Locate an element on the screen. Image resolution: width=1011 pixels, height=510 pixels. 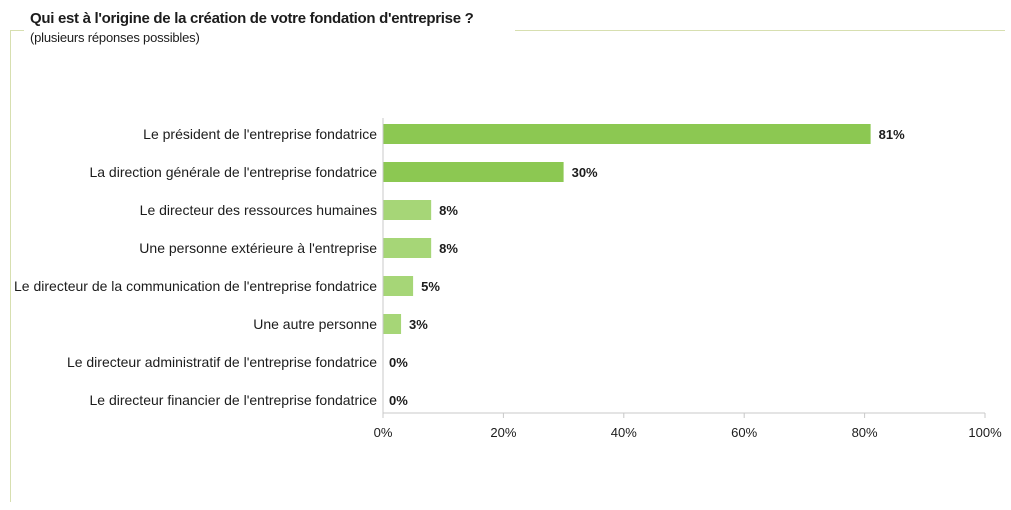
value-label: 30% is located at coordinates (585, 172).